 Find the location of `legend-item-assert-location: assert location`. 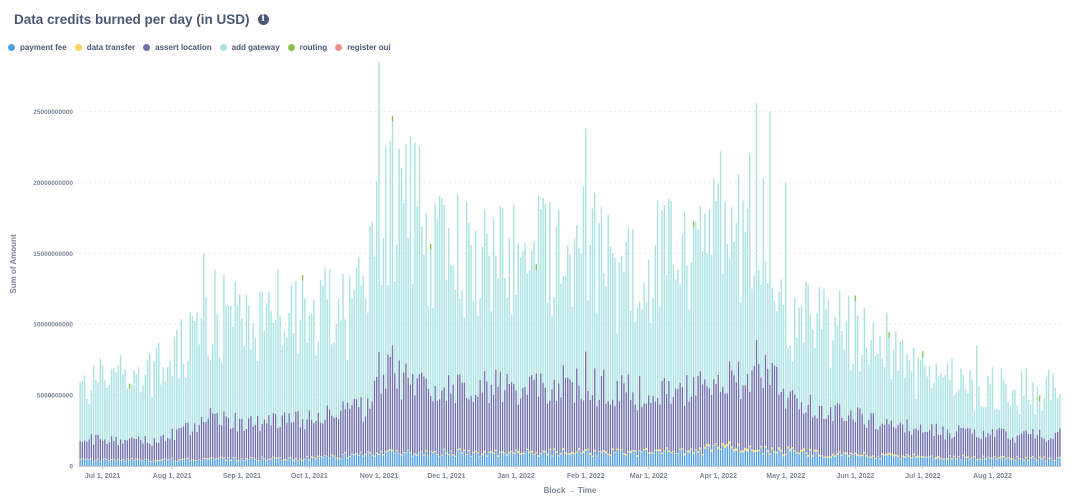

legend-item-assert-location: assert location is located at coordinates (177, 47).